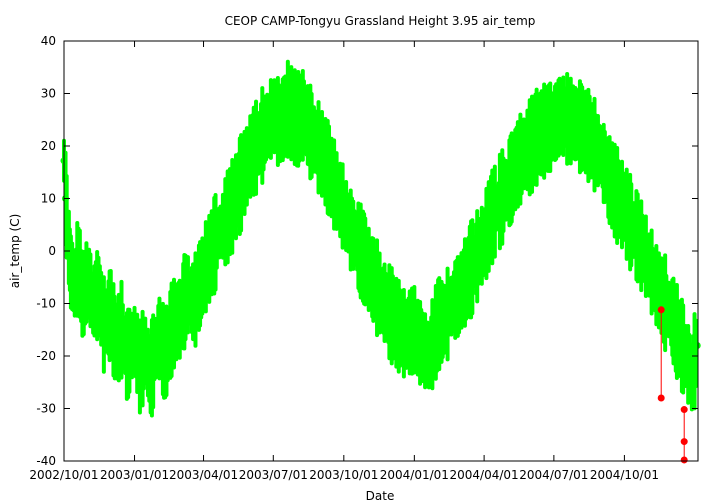  What do you see at coordinates (553, 475) in the screenshot?
I see `x-tick-label: 2004/07/01` at bounding box center [553, 475].